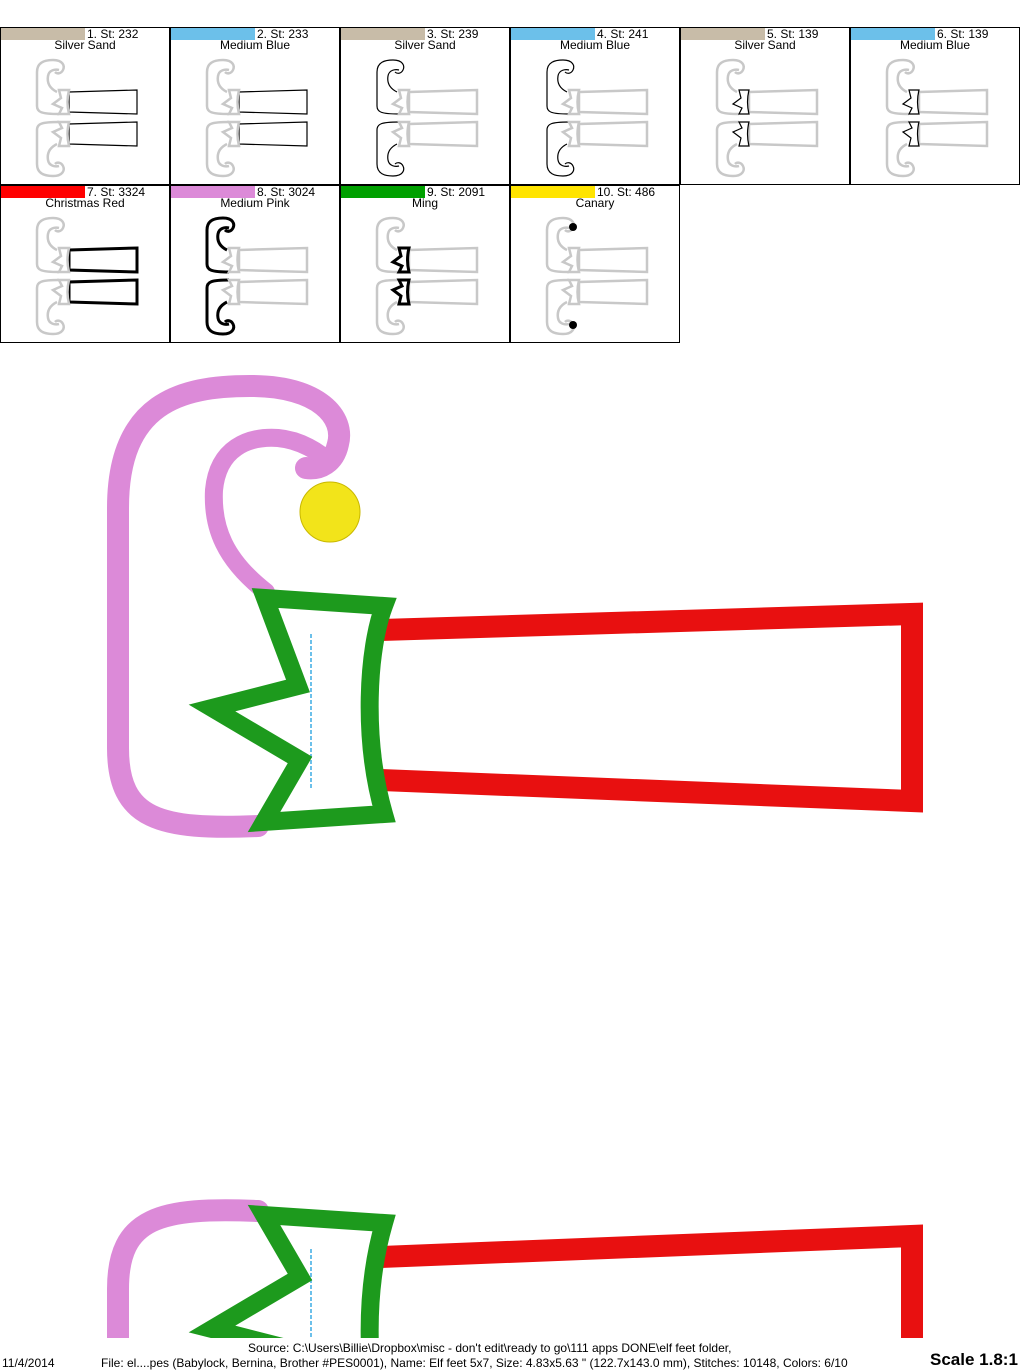  I want to click on stitch-count-label: 4. St: 241, so click(623, 34).